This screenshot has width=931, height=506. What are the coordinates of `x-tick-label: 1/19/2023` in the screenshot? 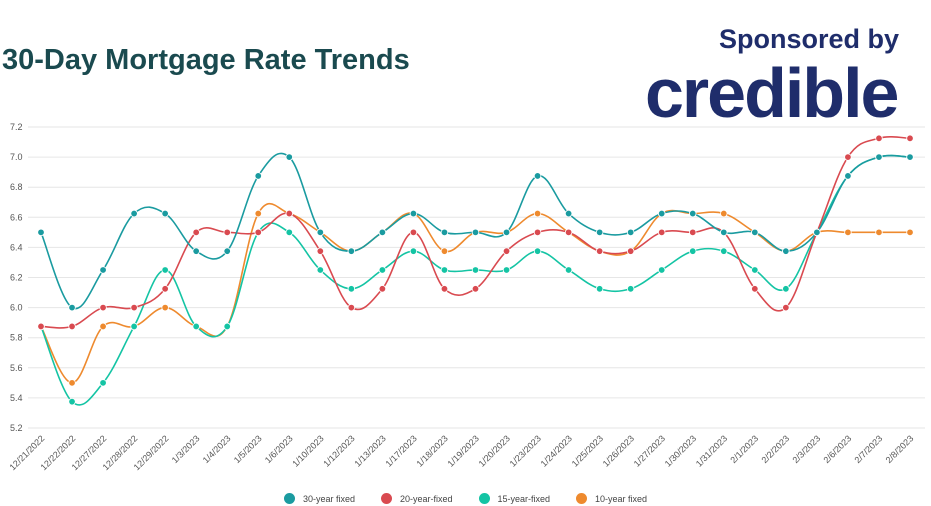 It's located at (463, 450).